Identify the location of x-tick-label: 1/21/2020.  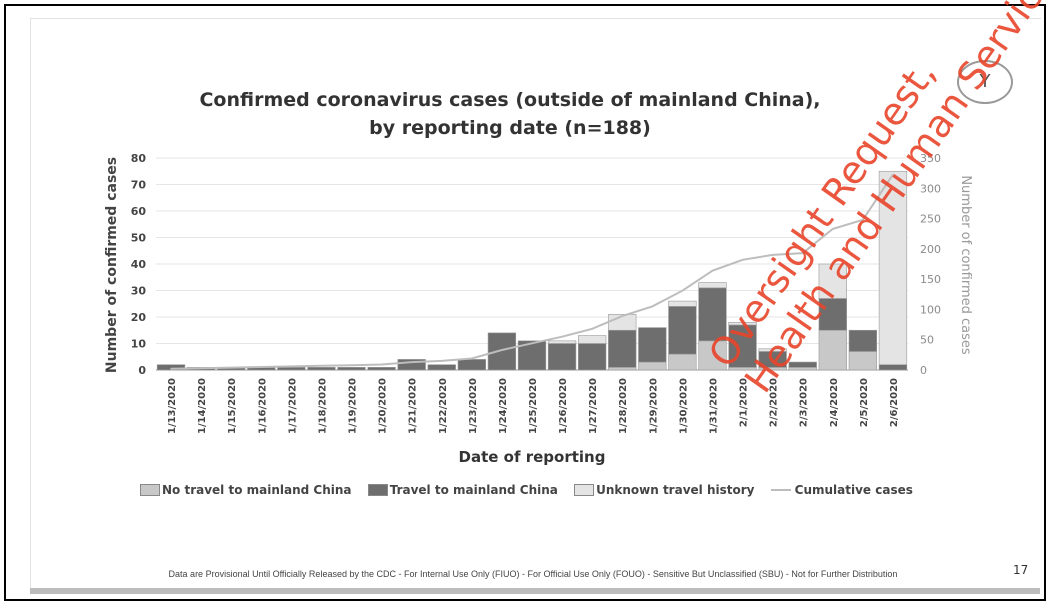
(413, 406).